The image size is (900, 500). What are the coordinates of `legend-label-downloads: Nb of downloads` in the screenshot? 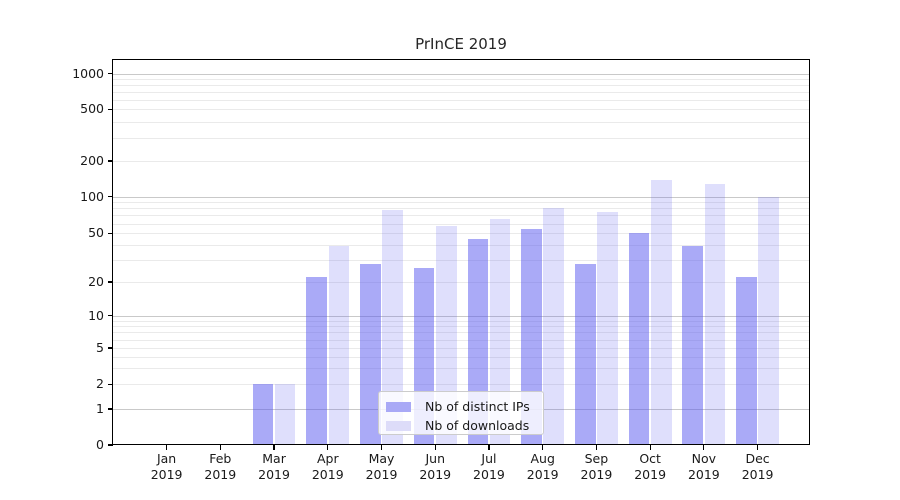 It's located at (477, 425).